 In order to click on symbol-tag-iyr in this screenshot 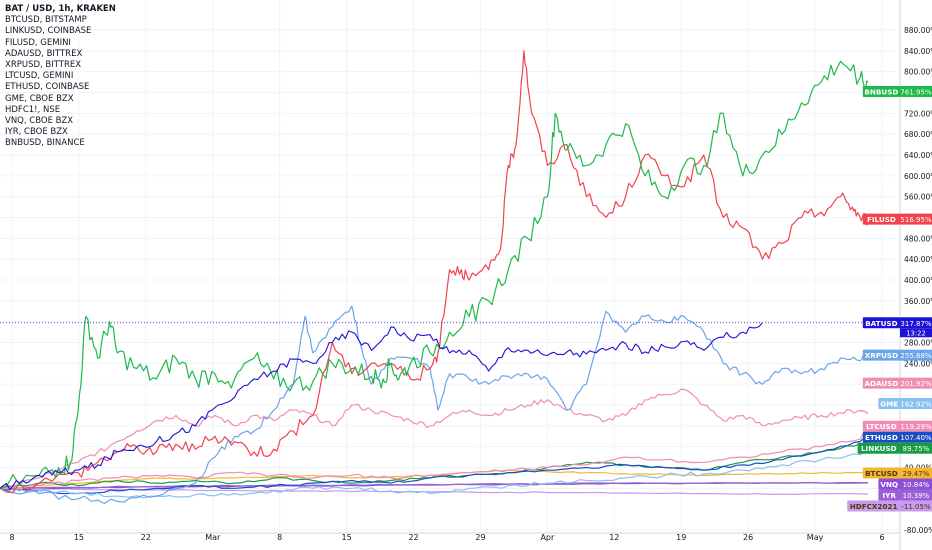, I will do `click(889, 495)`.